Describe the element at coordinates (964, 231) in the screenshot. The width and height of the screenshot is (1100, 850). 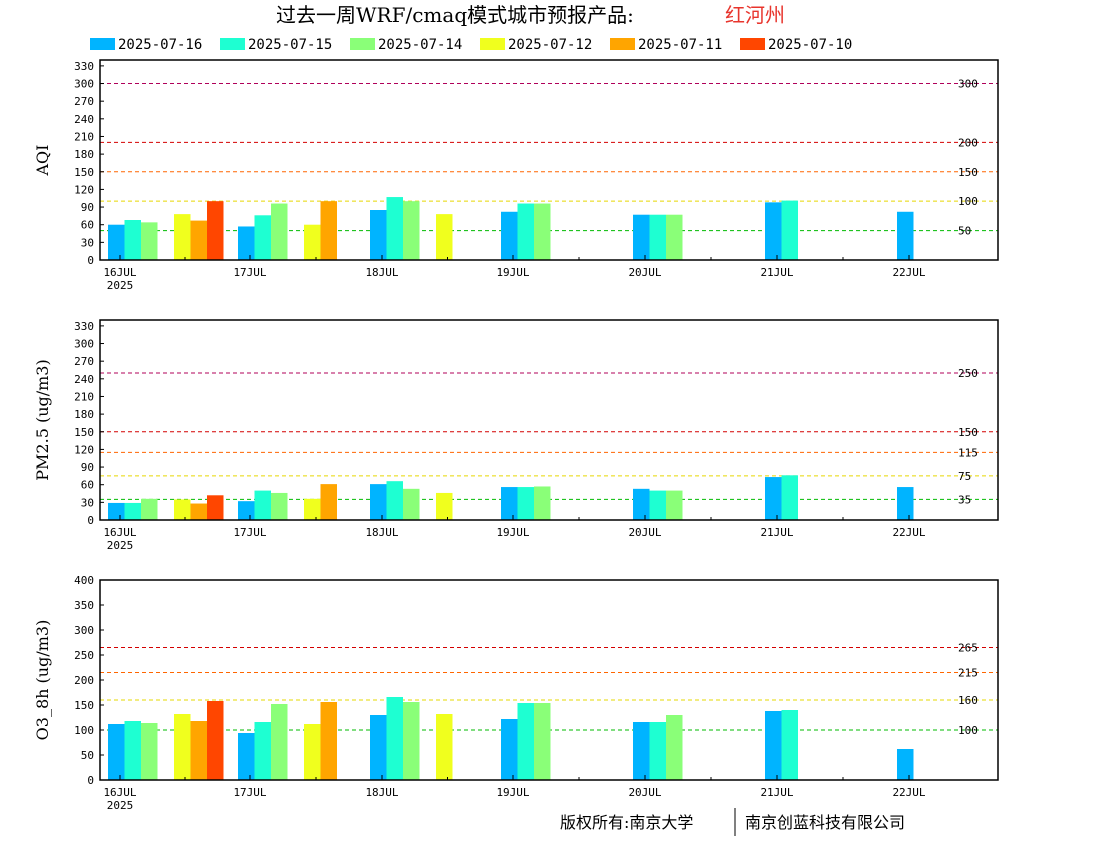
I see `threshold-label: 50` at that location.